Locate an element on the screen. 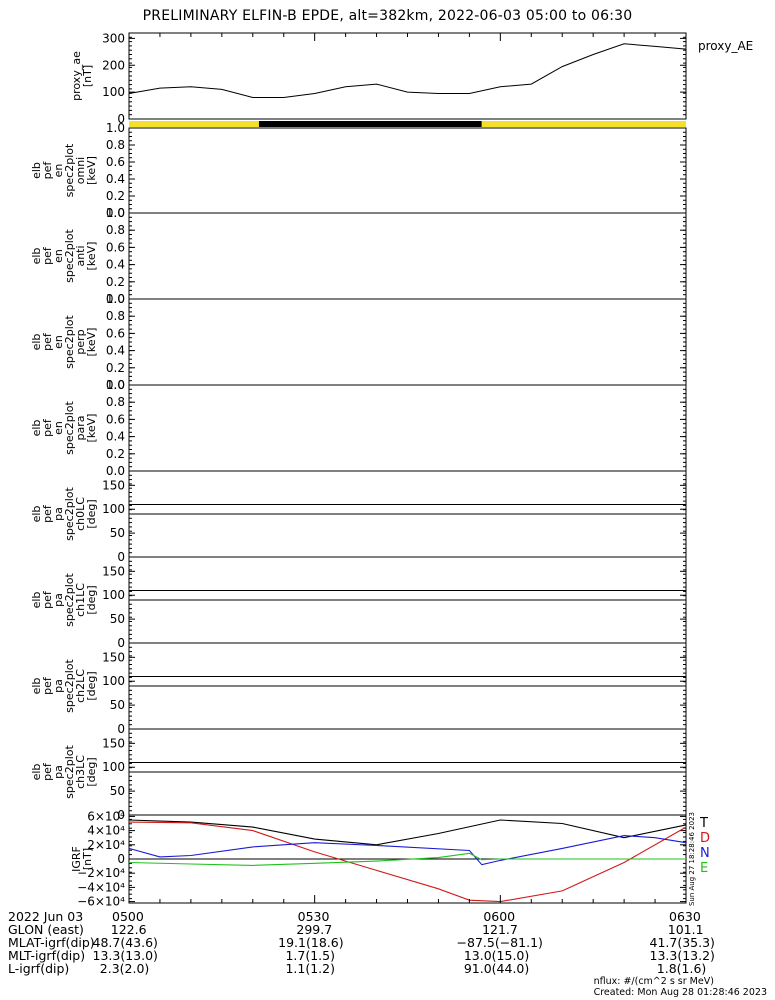 The image size is (775, 1000). y-axis-label: para is located at coordinates (80, 428).